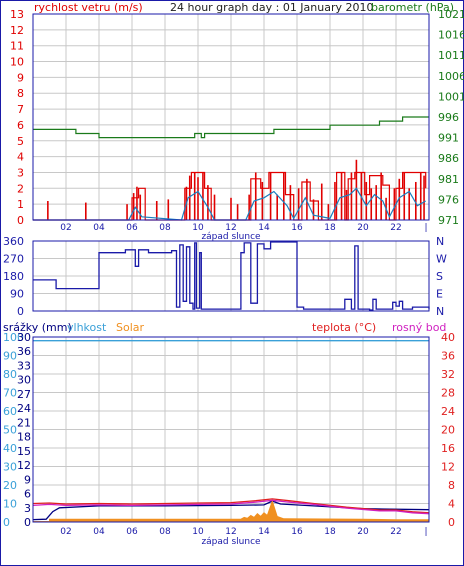 Image resolution: width=464 pixels, height=566 pixels. Describe the element at coordinates (441, 259) in the screenshot. I see `compass-tick: W` at that location.